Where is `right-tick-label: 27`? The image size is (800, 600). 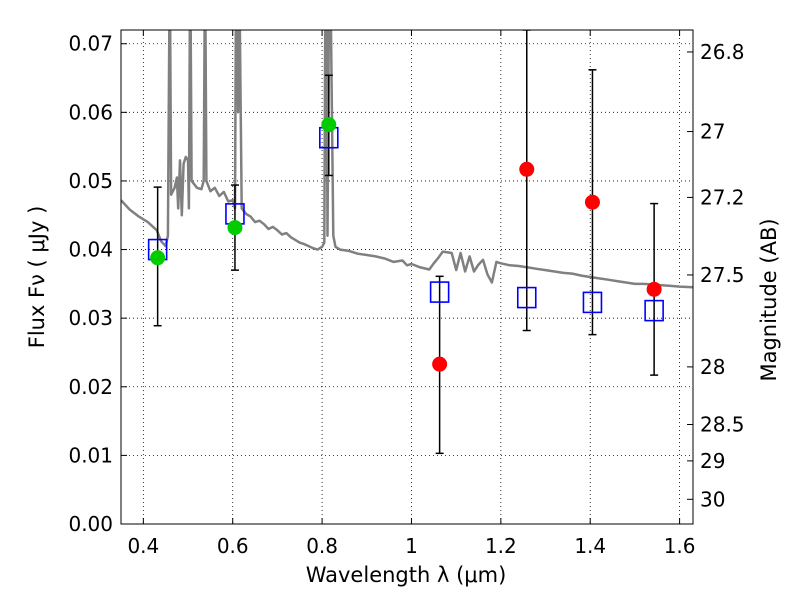
right-tick-label: 27 is located at coordinates (712, 132).